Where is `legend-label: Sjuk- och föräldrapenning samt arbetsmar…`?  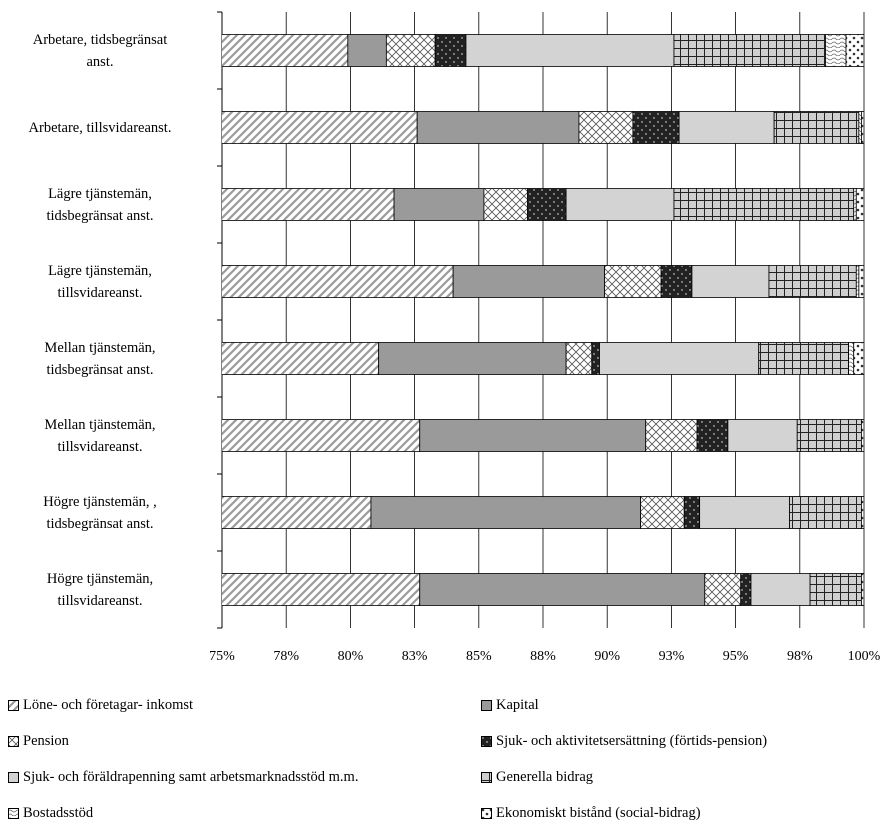 legend-label: Sjuk- och föräldrapenning samt arbetsmar… is located at coordinates (191, 777).